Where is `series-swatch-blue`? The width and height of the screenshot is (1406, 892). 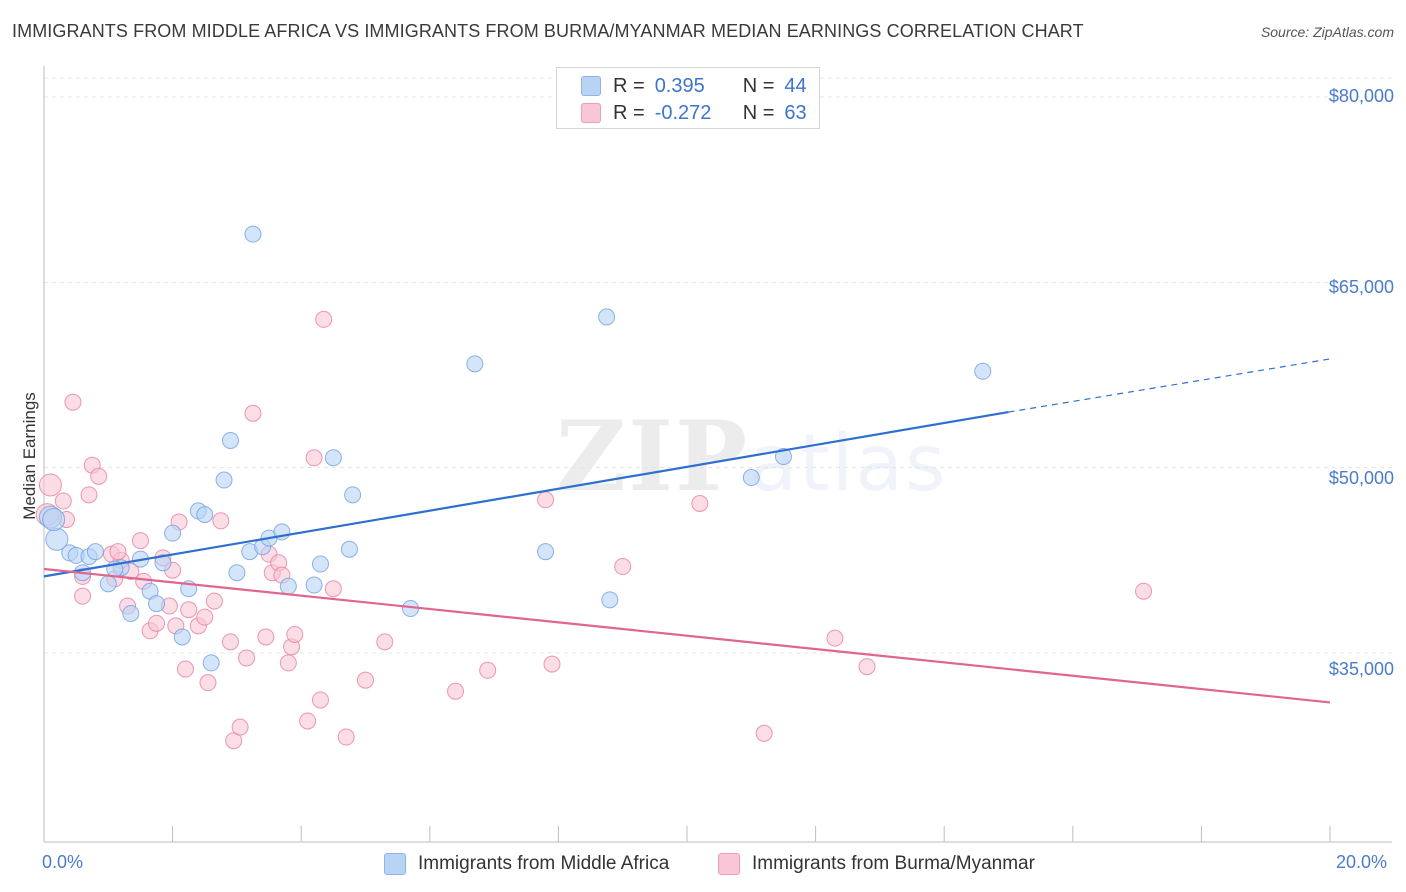
series-swatch-blue is located at coordinates (395, 864).